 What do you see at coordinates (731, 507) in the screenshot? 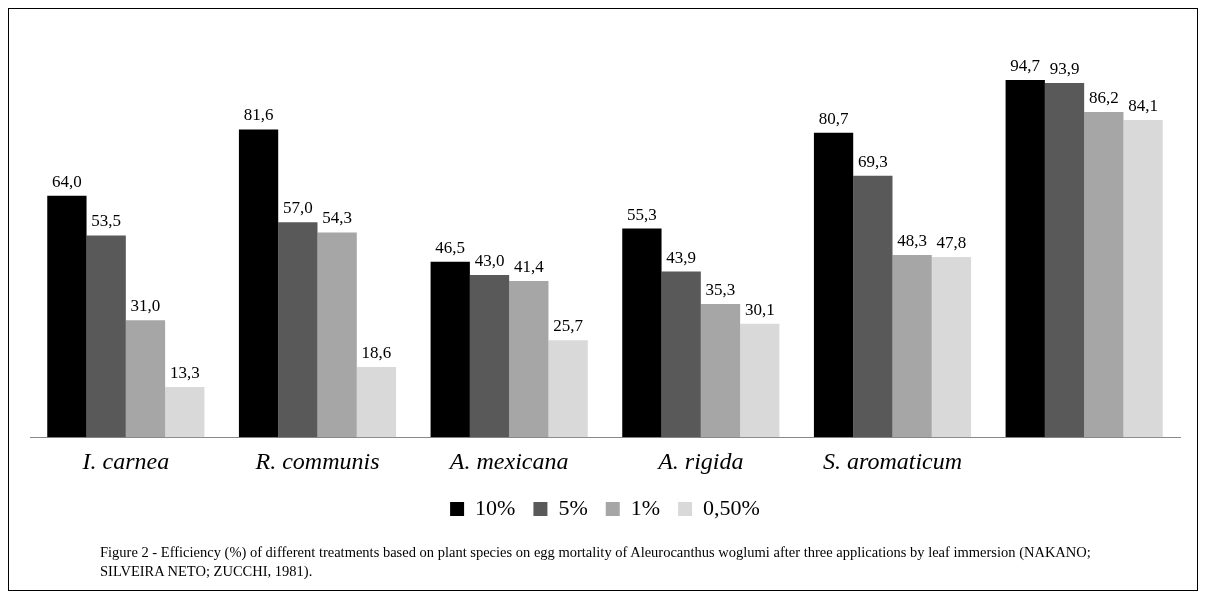
I see `legend-label: 0,50%` at bounding box center [731, 507].